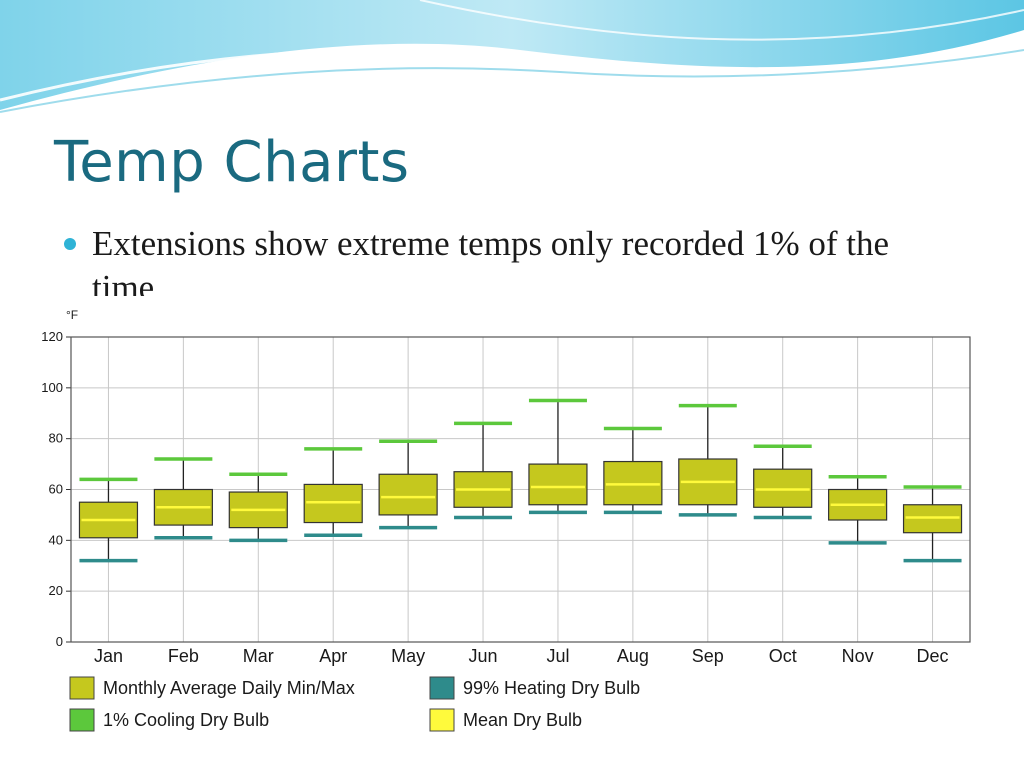  Describe the element at coordinates (858, 656) in the screenshot. I see `x-tick-label: Nov` at that location.